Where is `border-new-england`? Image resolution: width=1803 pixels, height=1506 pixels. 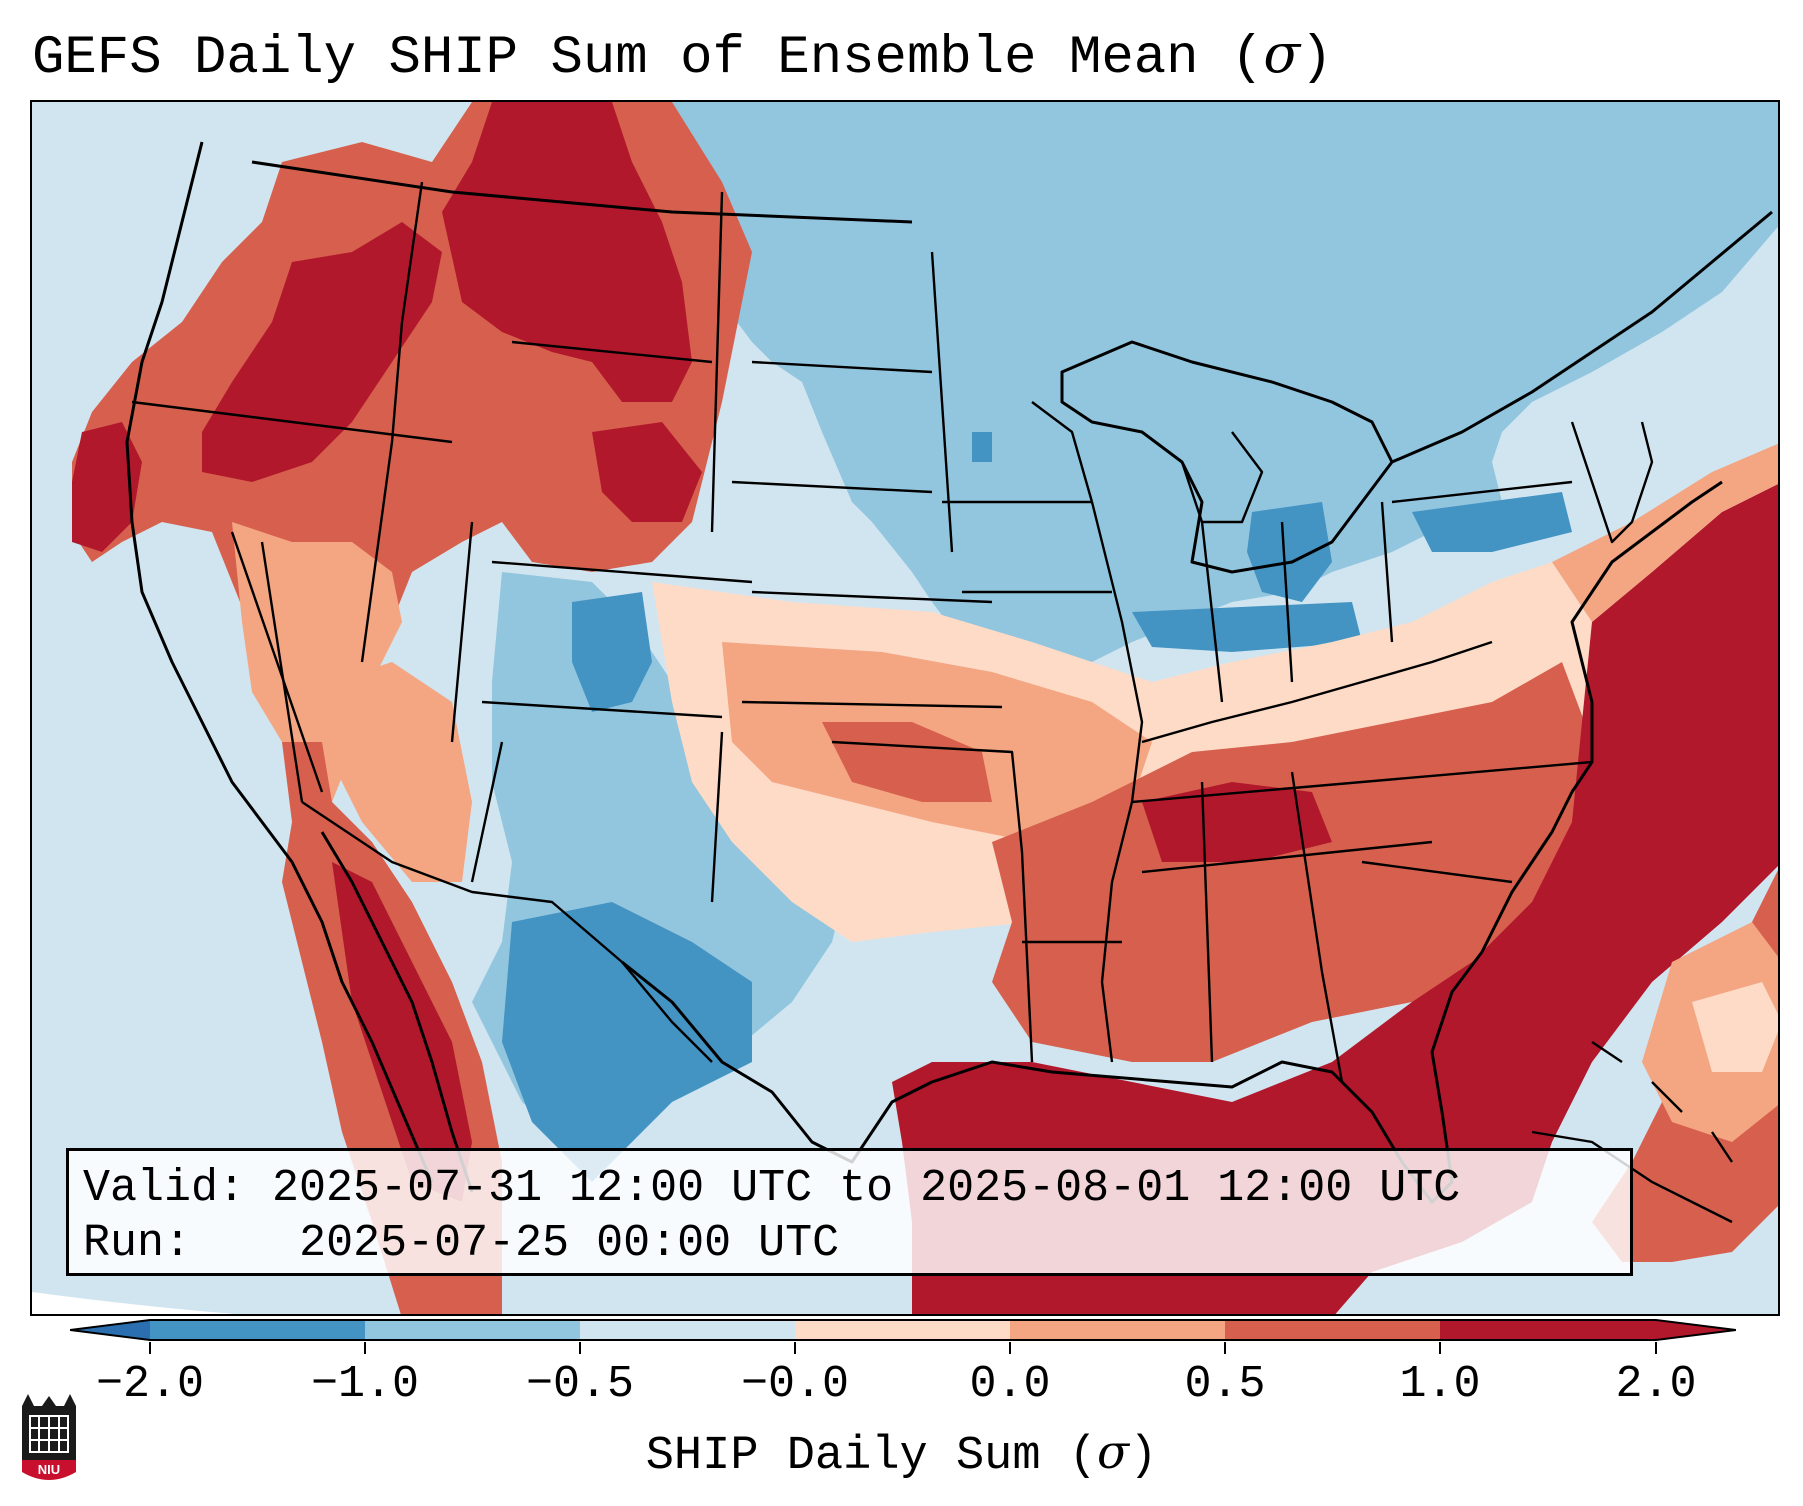
border-new-england is located at coordinates (1612, 482).